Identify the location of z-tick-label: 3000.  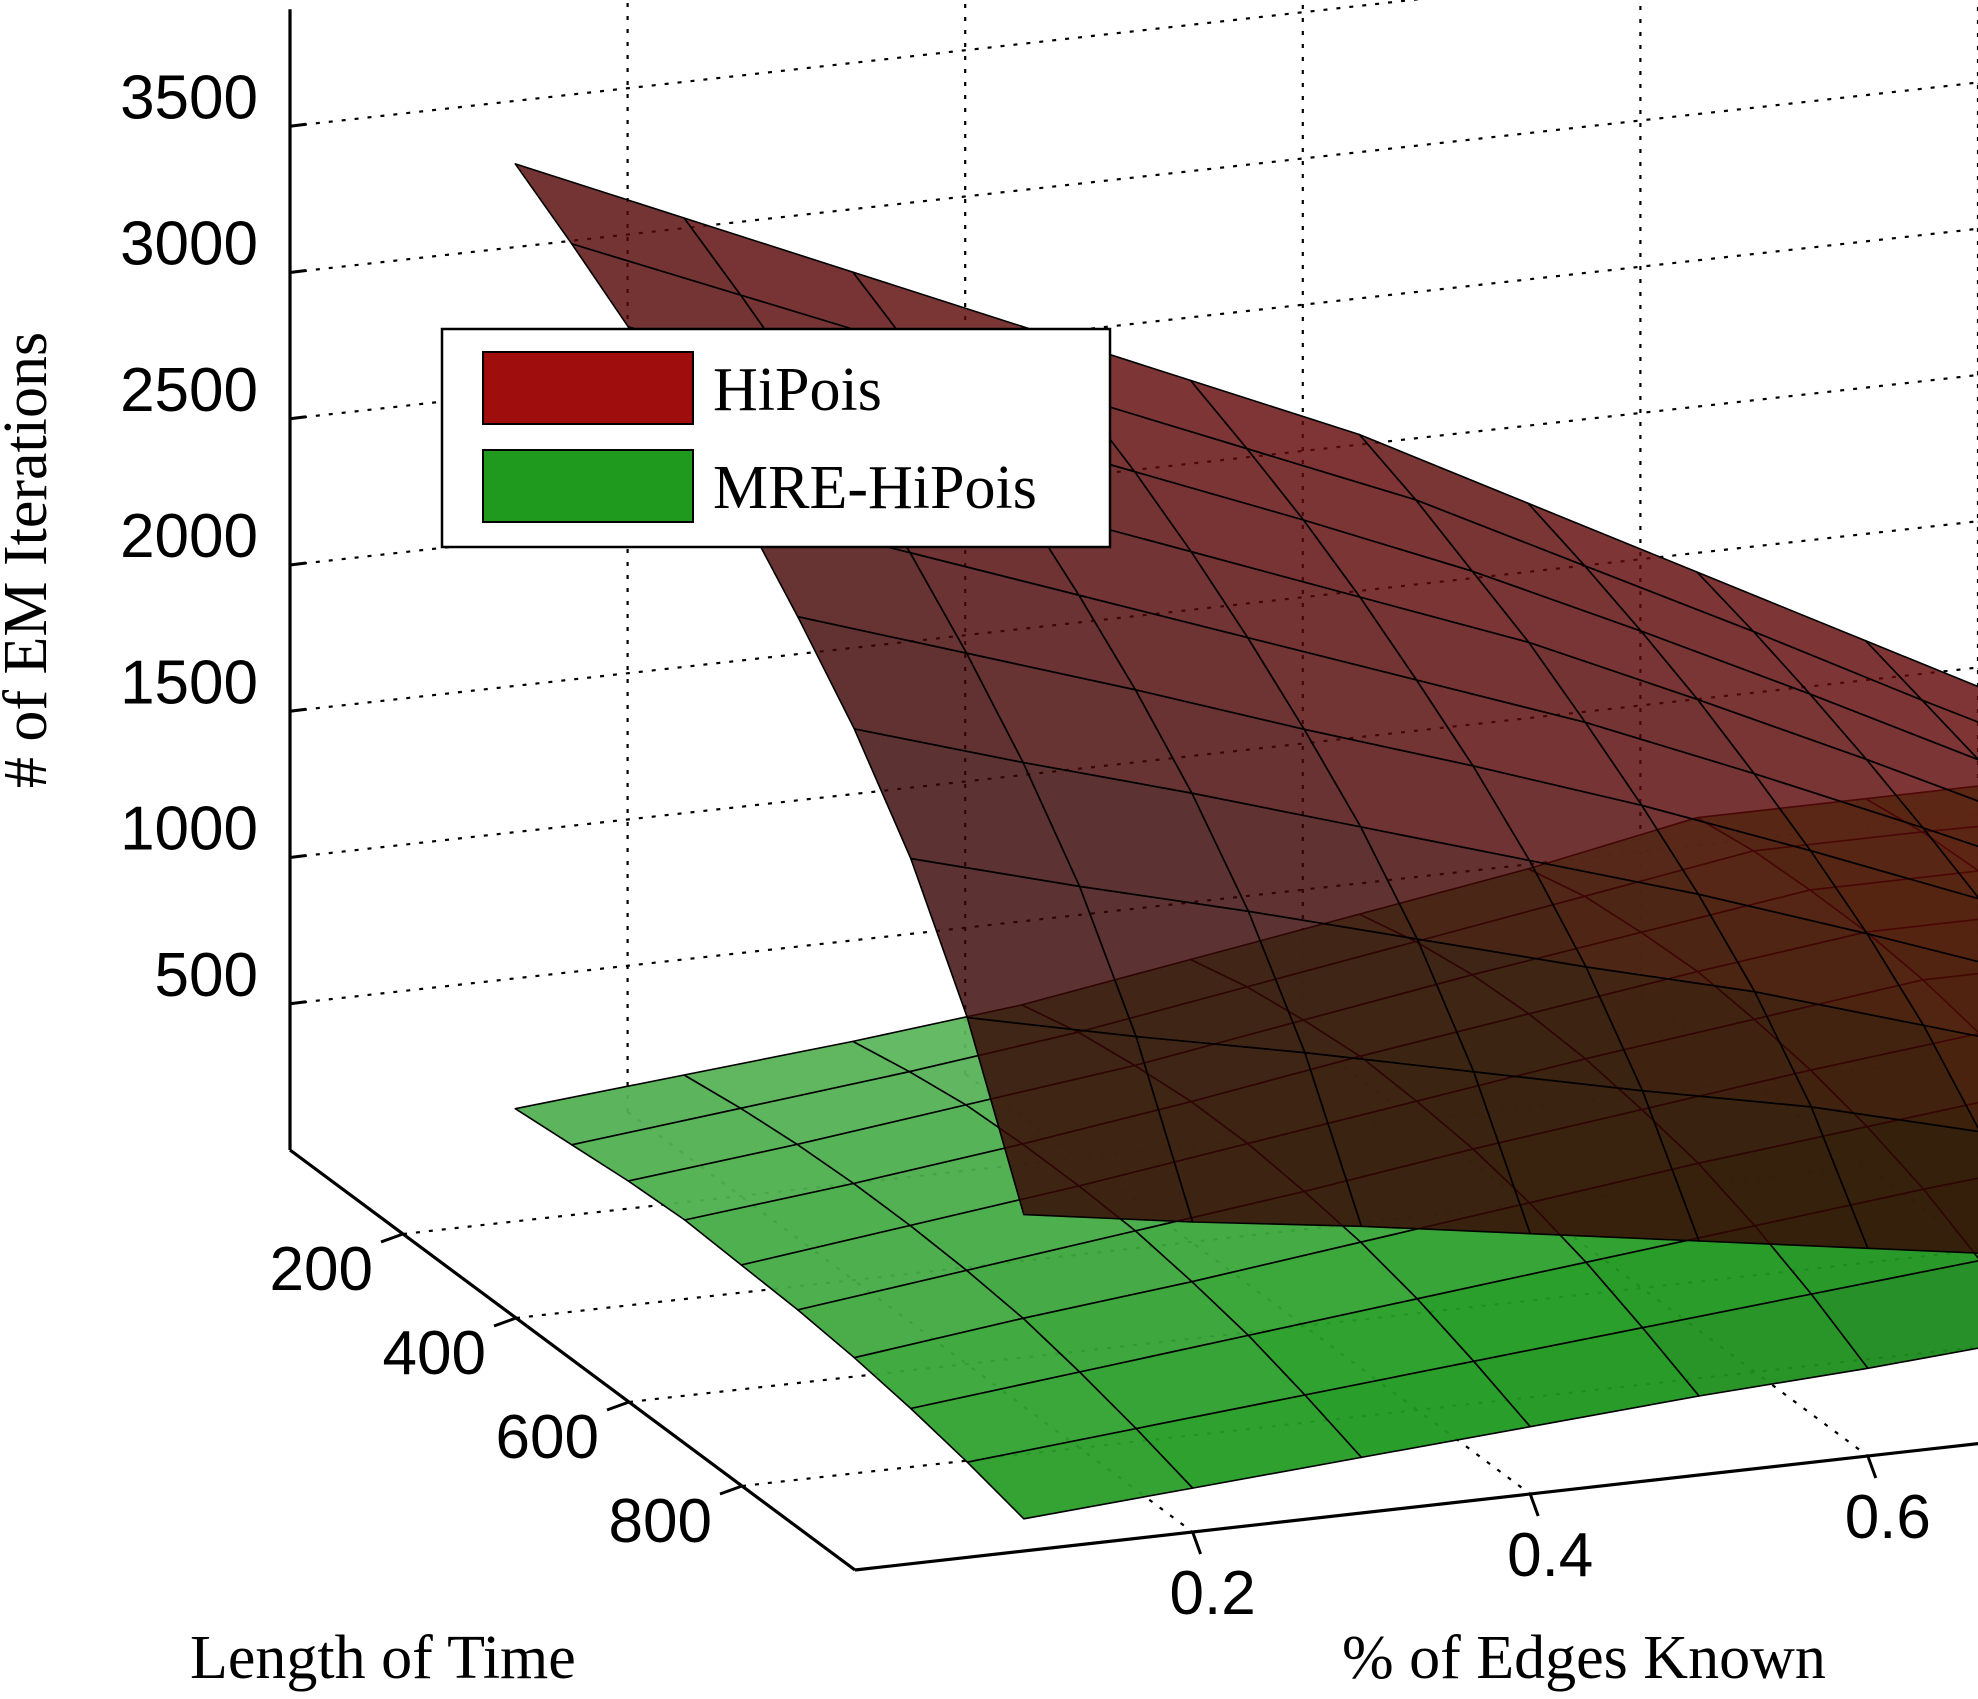
(189, 244).